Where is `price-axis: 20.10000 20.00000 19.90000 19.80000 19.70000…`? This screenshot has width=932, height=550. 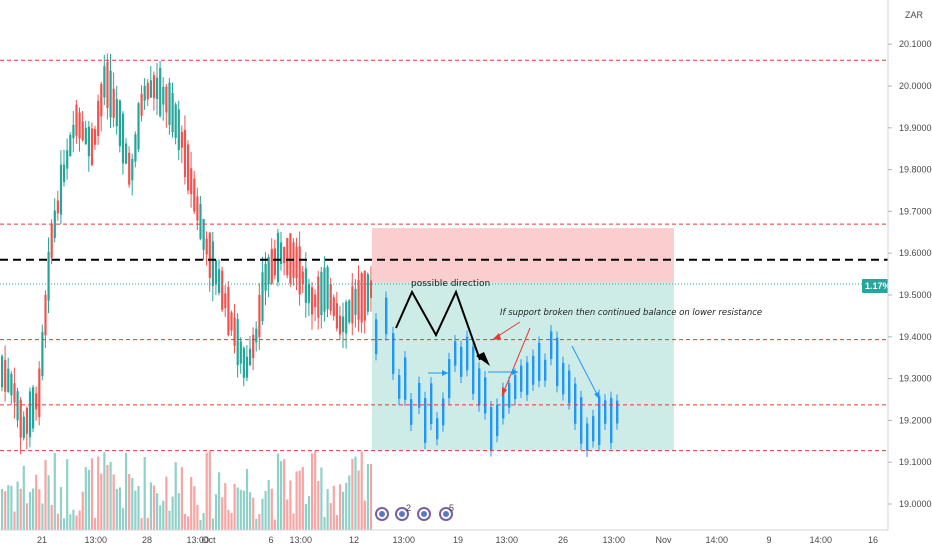 price-axis: 20.10000 20.00000 19.90000 19.80000 19.70000… is located at coordinates (909, 275).